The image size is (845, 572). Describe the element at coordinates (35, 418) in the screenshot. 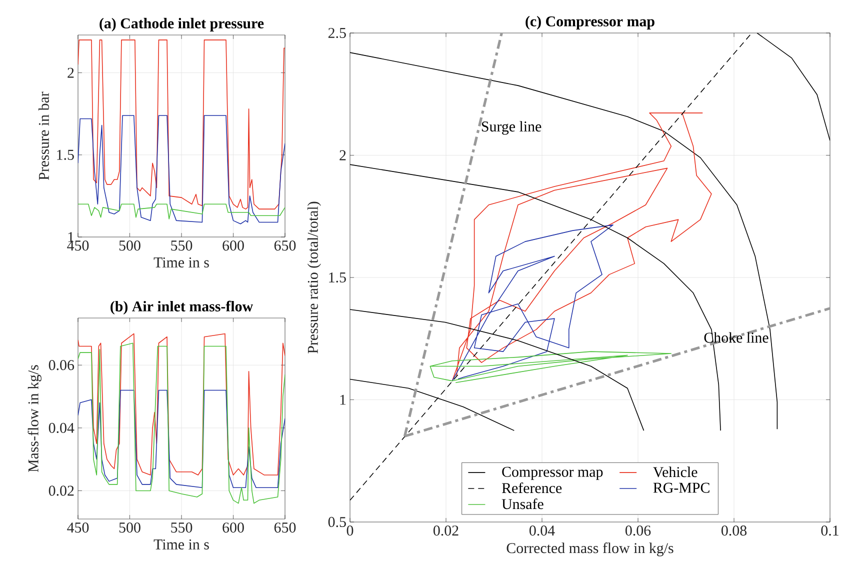

I see `y-axis-title: Mass-flow in kg/s` at that location.